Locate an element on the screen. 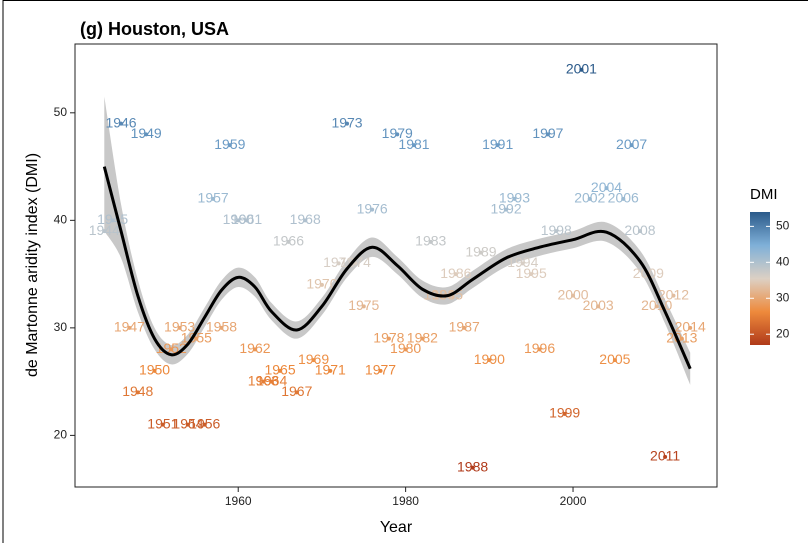 This screenshot has height=543, width=808. year-label: 1981 is located at coordinates (413, 144).